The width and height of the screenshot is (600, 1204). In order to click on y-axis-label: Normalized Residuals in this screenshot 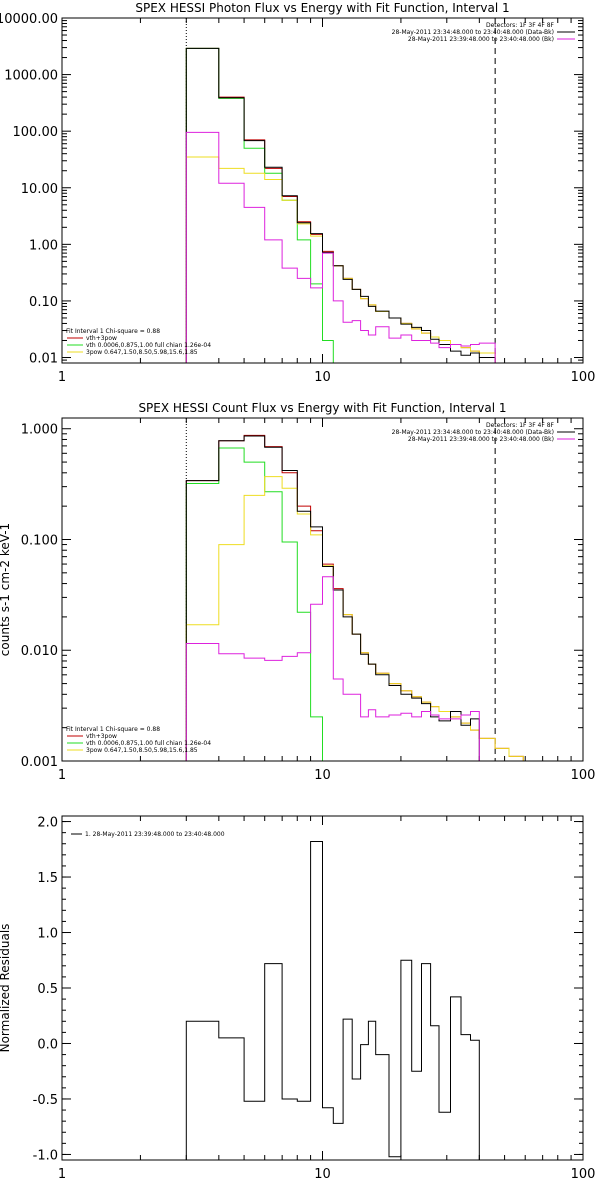, I will do `click(6, 988)`.